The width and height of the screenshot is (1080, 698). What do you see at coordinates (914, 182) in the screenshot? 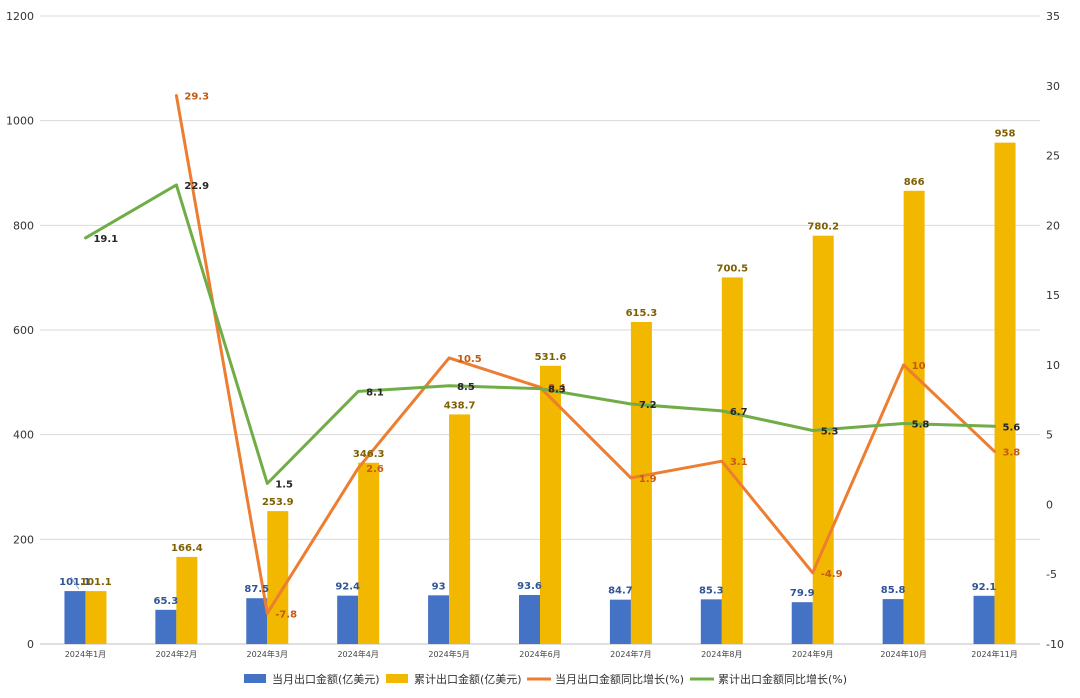
I see `bar-value-label: 866` at bounding box center [914, 182].